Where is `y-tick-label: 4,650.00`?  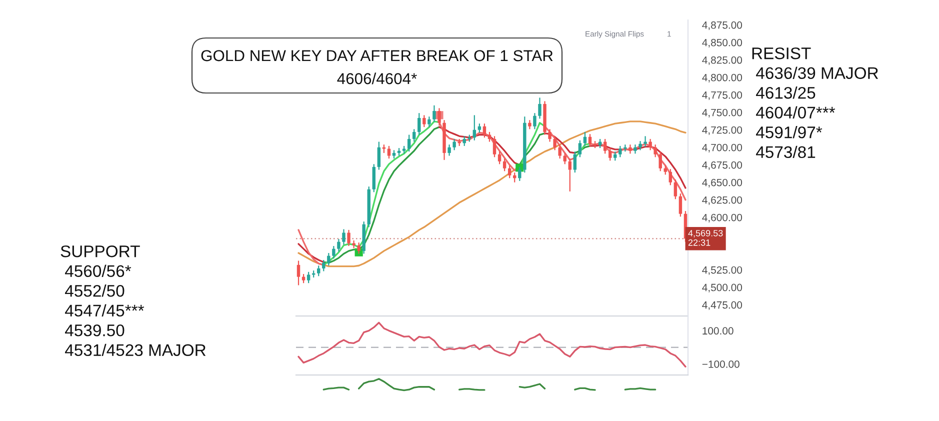
y-tick-label: 4,650.00 is located at coordinates (722, 183).